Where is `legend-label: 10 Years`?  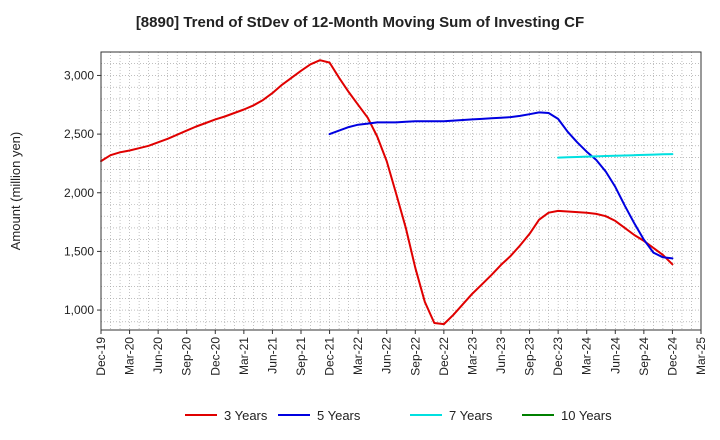 legend-label: 10 Years is located at coordinates (586, 415).